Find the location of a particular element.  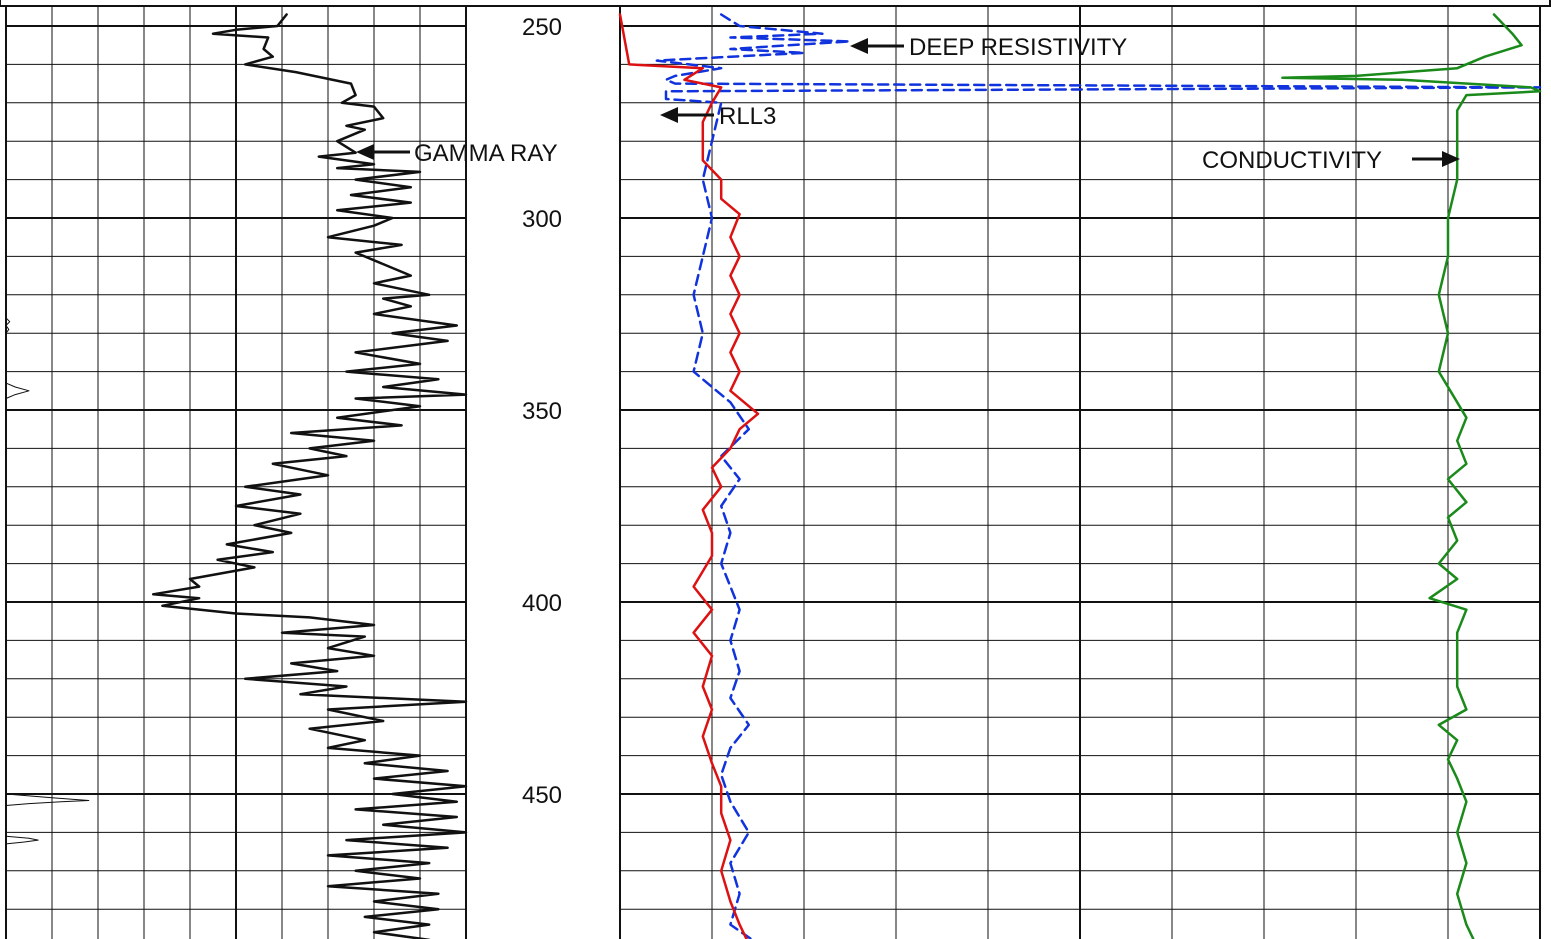

depth-label: 350 is located at coordinates (542, 411).